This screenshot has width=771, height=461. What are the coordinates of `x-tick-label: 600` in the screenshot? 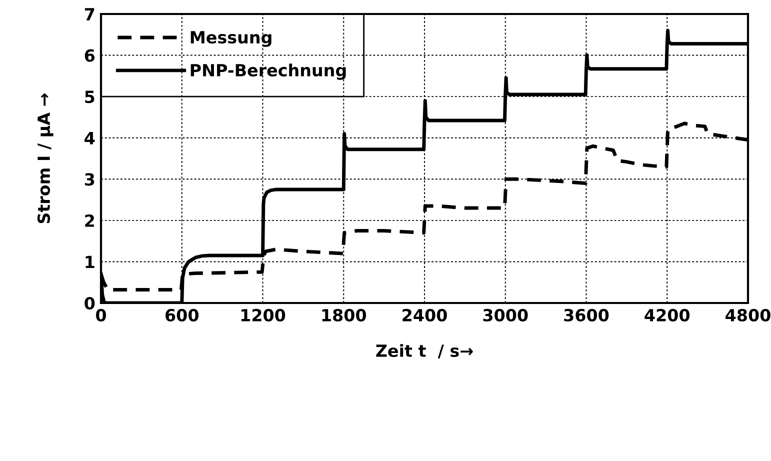 It's located at (182, 315).